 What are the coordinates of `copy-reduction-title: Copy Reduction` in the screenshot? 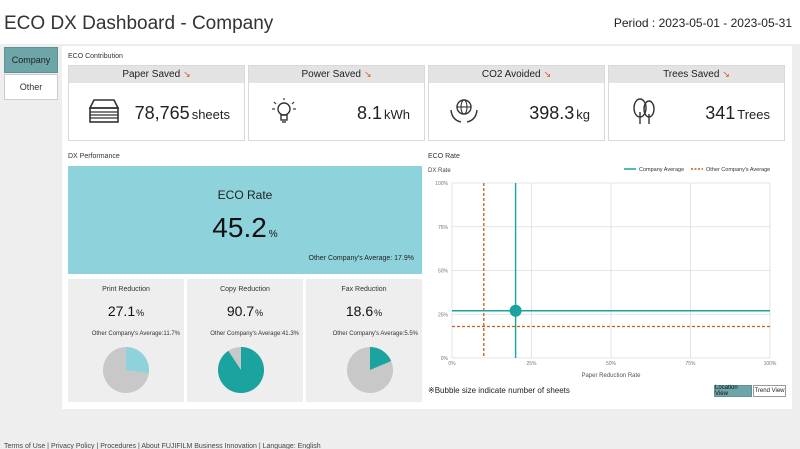 It's located at (245, 289).